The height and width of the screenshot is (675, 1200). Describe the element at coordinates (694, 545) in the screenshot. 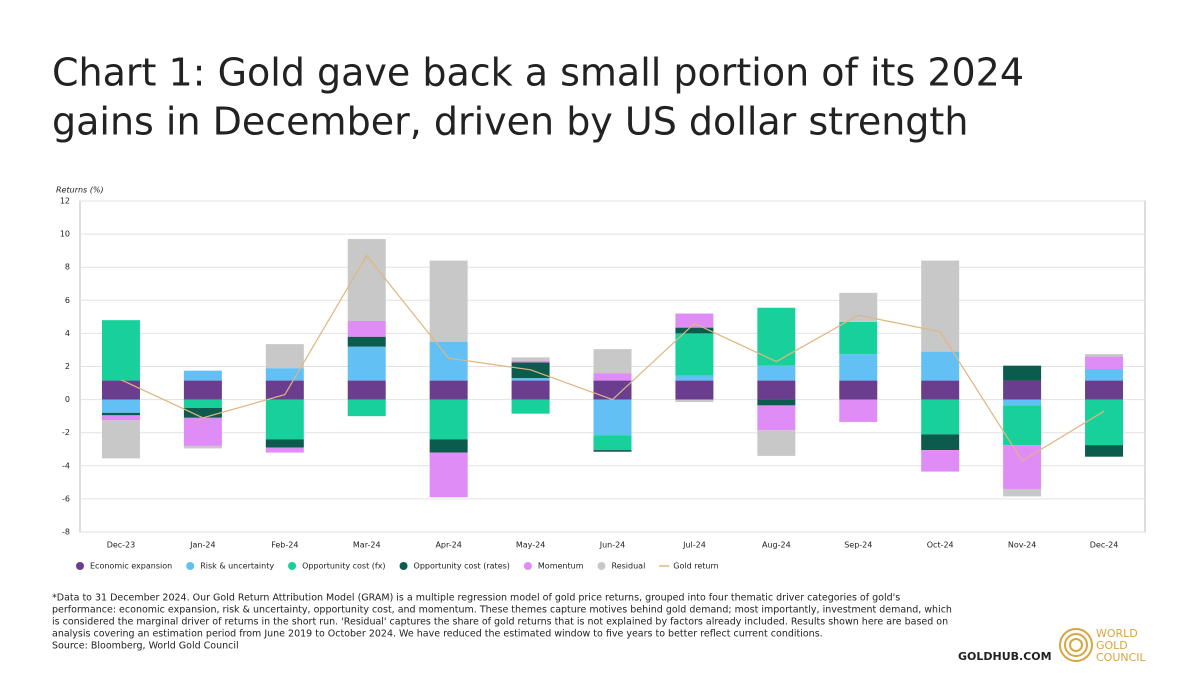

I see `x-tick-label: Jul-24` at that location.